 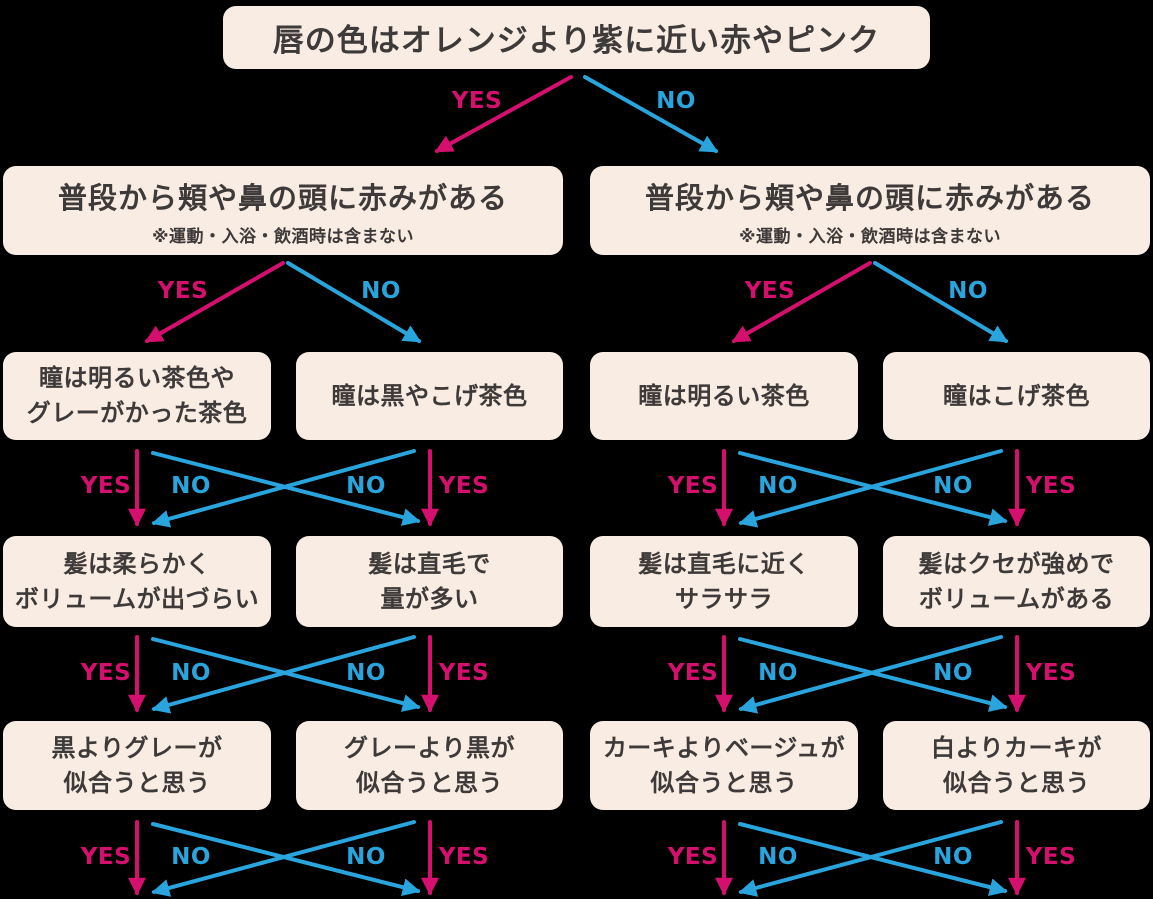 I want to click on node-redness-right-title: 普段から頬や鼻の頭に赤みがある, so click(x=869, y=197).